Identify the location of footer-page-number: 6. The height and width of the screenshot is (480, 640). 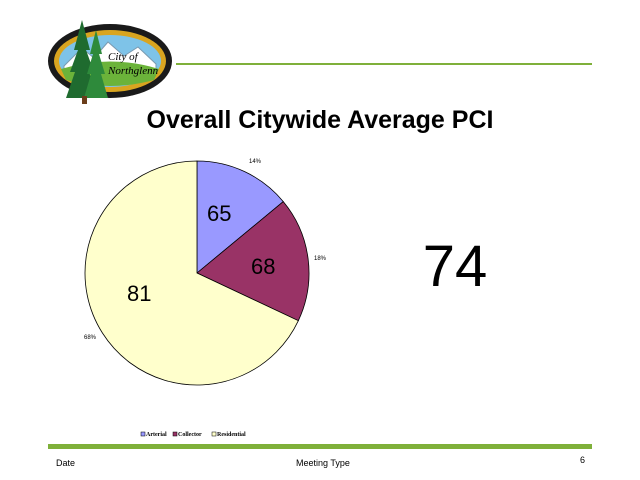
(583, 460).